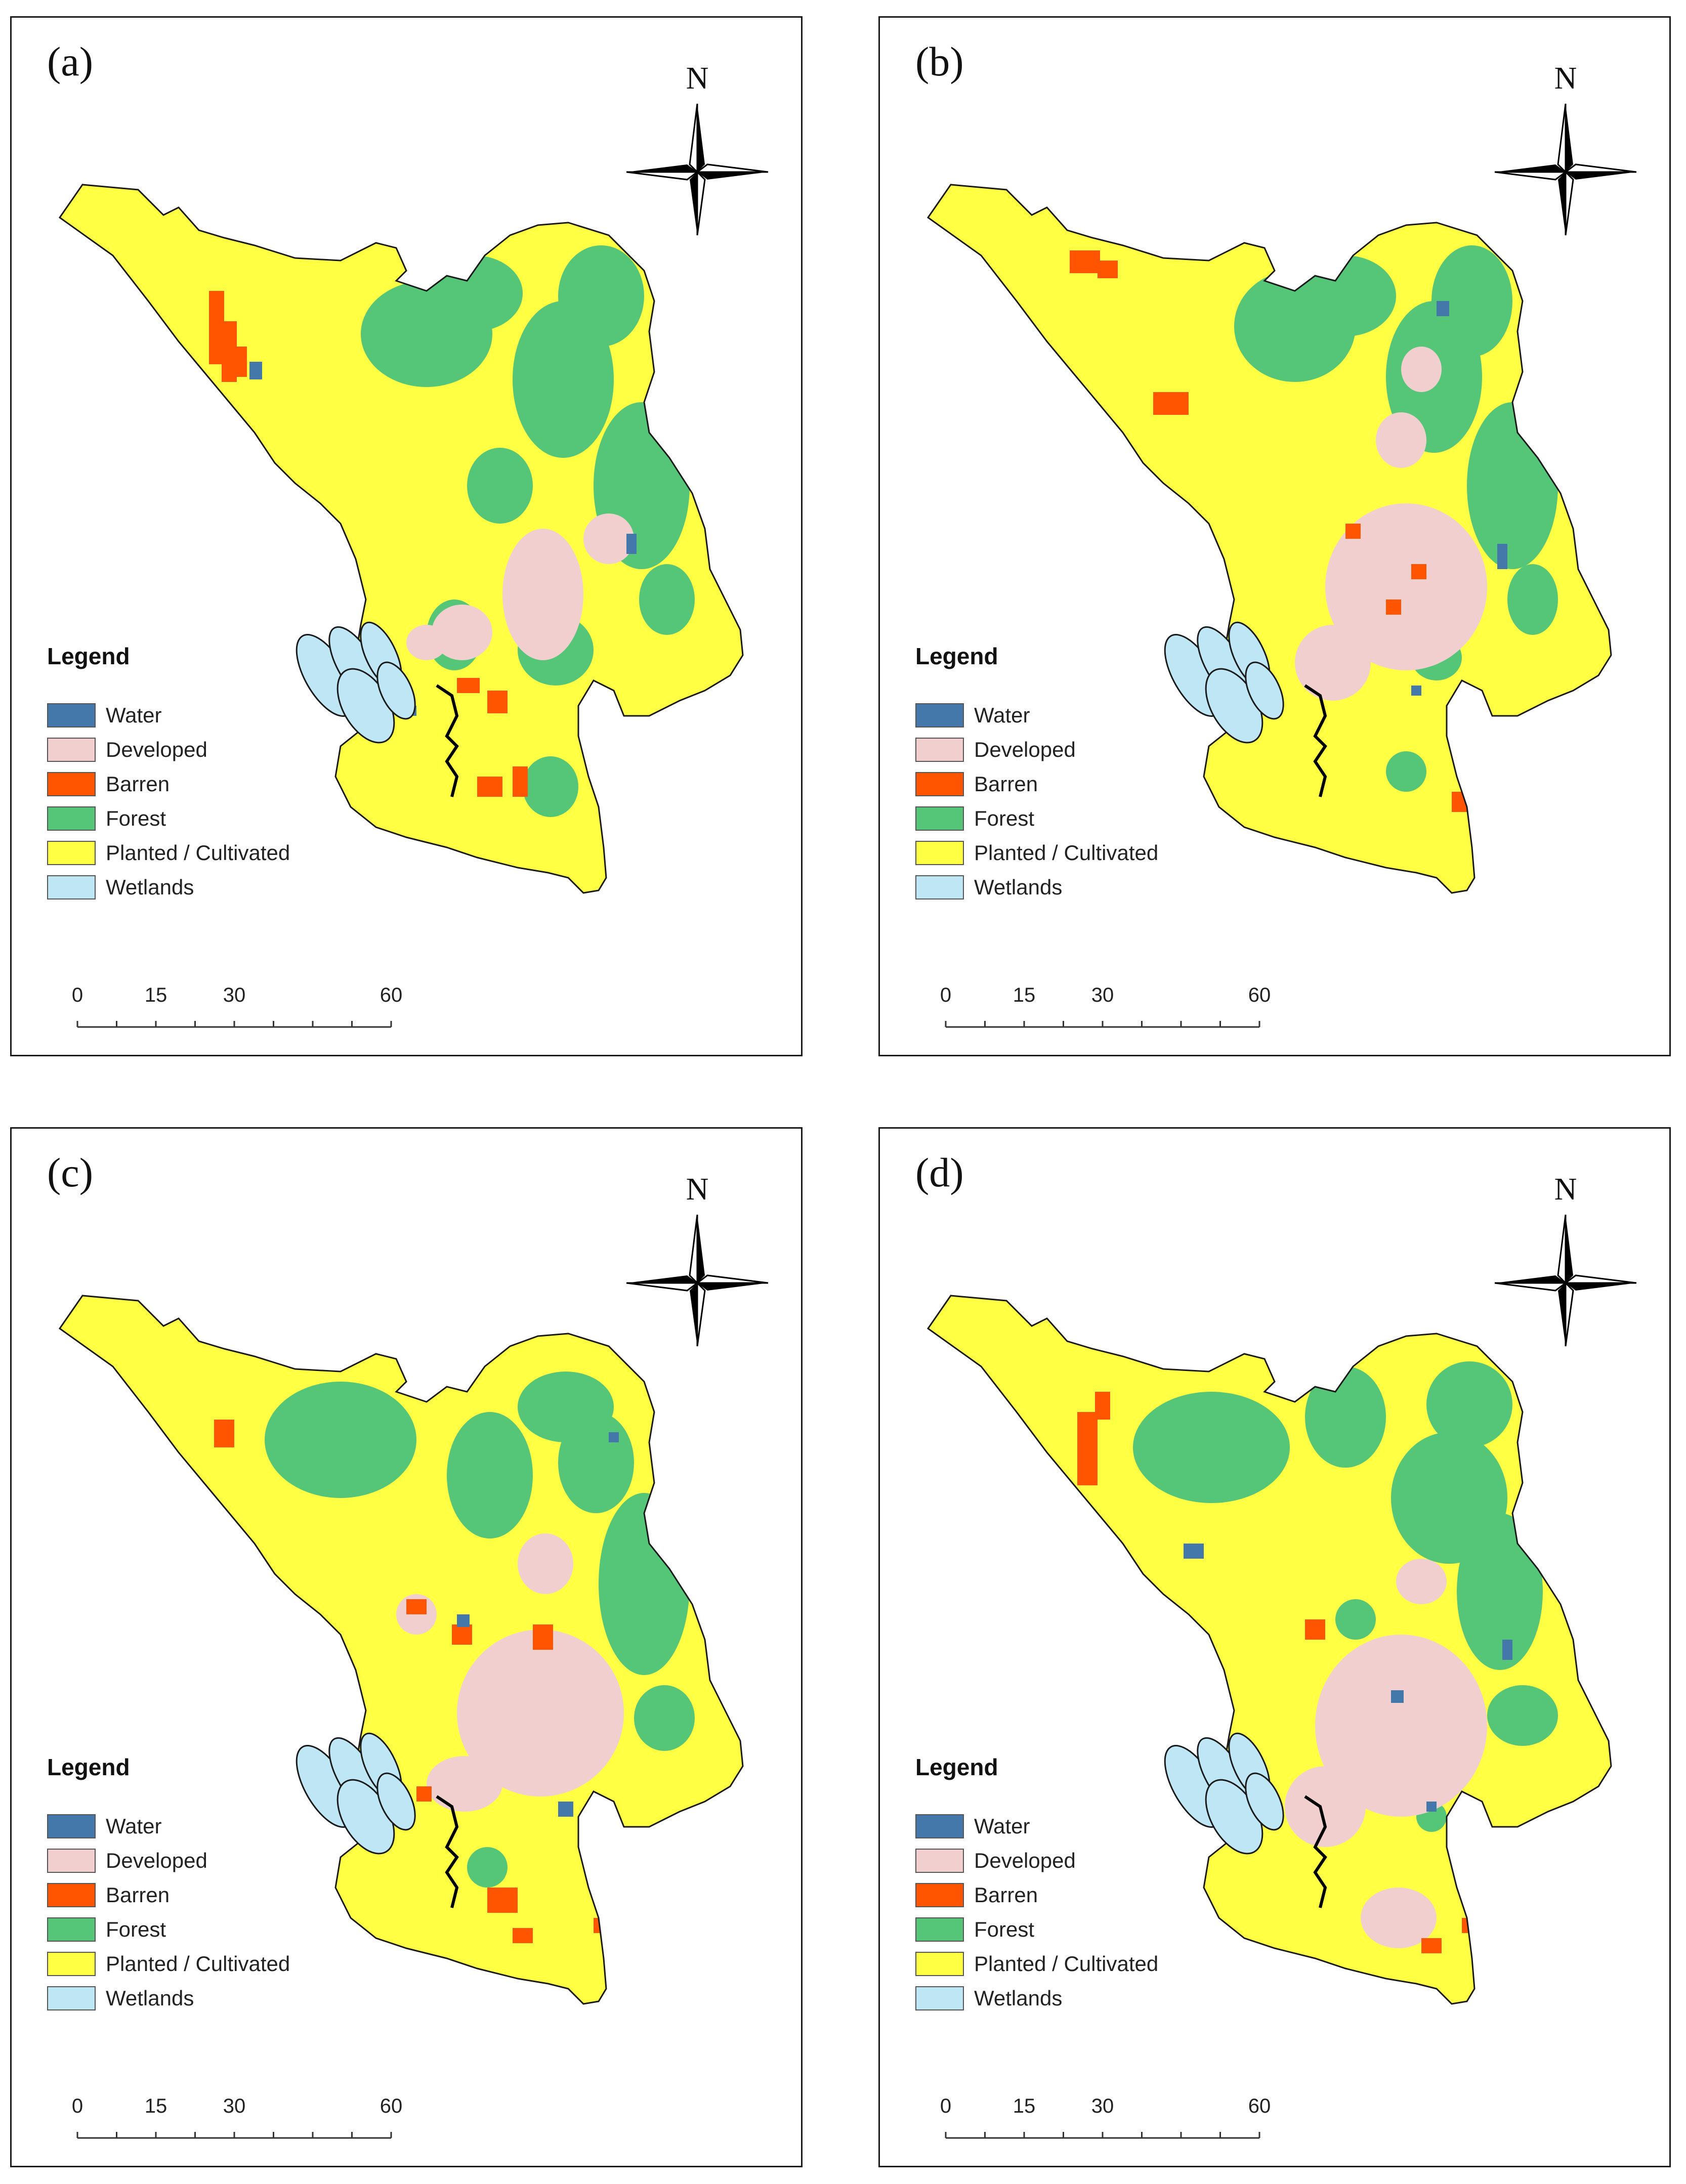  I want to click on panel-label: (b), so click(939, 61).